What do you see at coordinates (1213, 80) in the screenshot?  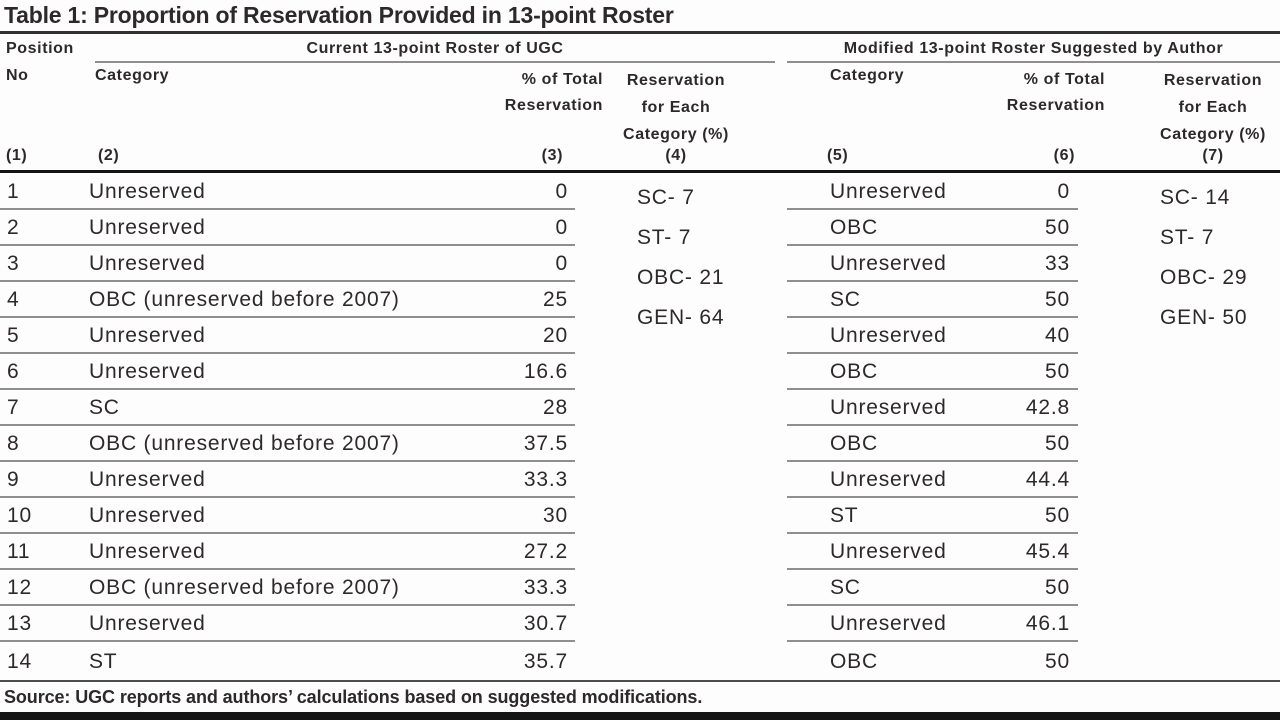 I see `header-modified-each-line1: Reservation` at bounding box center [1213, 80].